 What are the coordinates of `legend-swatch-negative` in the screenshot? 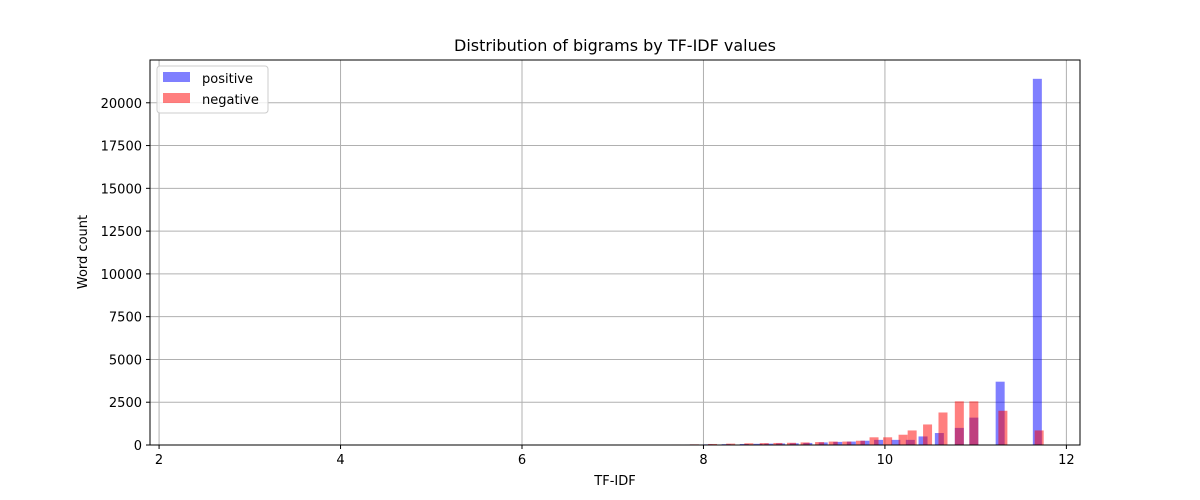 It's located at (176, 98).